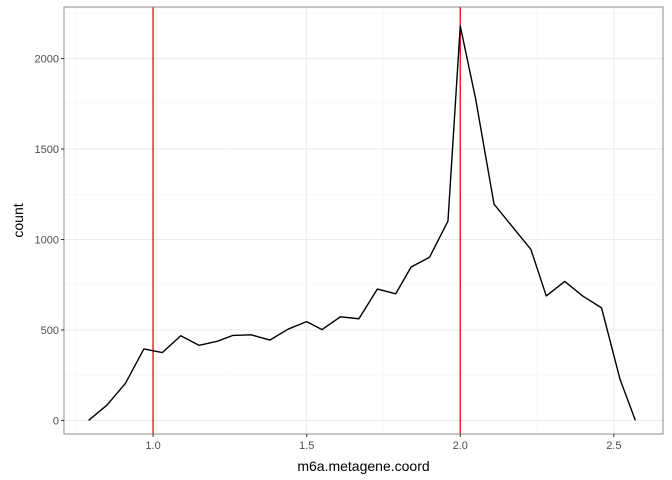 The width and height of the screenshot is (672, 480). I want to click on y-tick-label: 500, so click(50, 331).